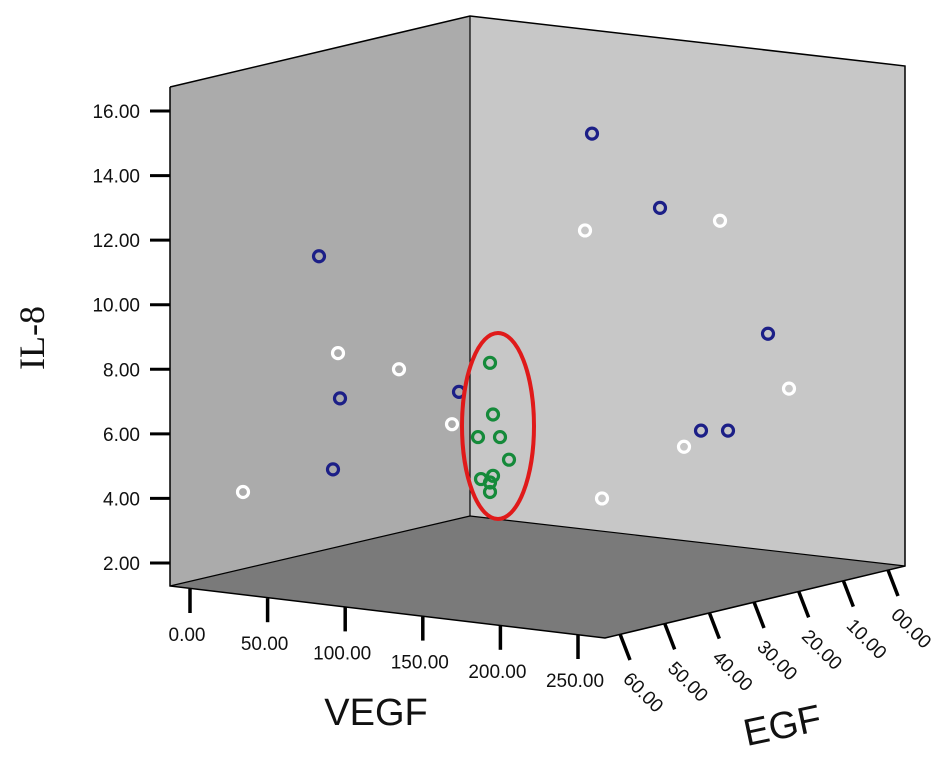 Image resolution: width=945 pixels, height=761 pixels. Describe the element at coordinates (121, 435) in the screenshot. I see `y-tick-label: 6.00` at that location.